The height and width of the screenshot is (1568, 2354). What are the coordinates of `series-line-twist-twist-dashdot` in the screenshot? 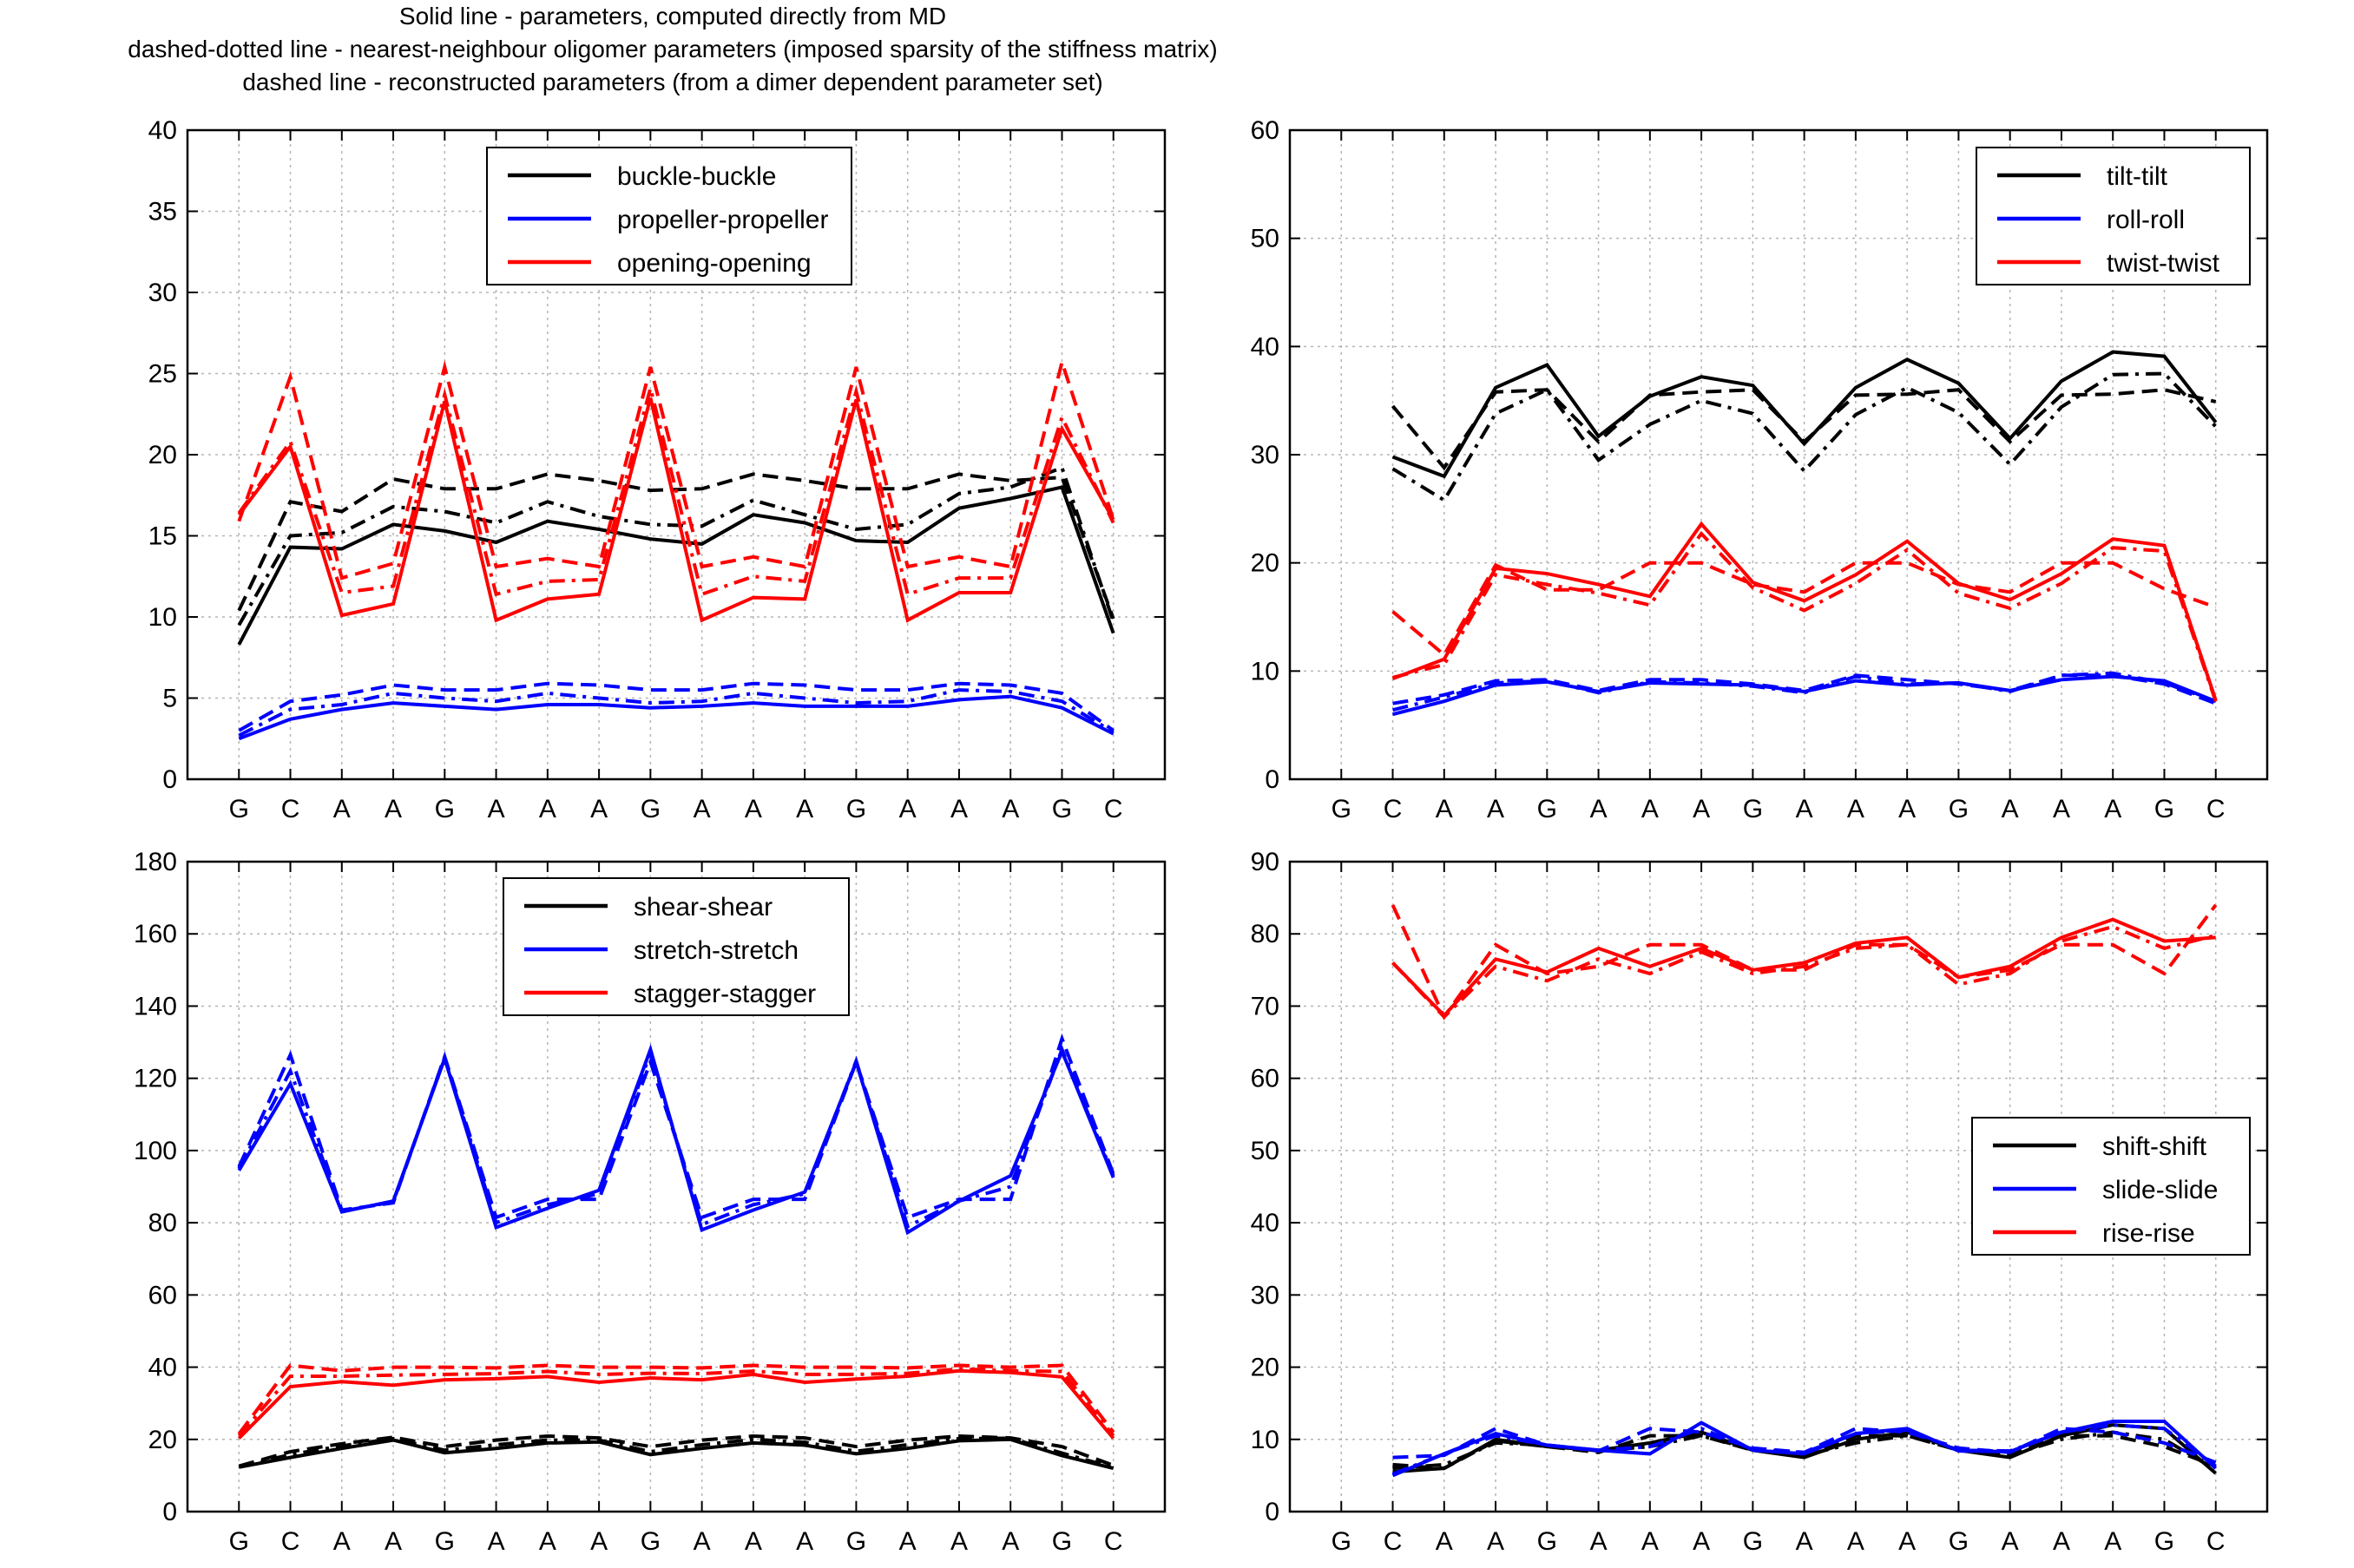 It's located at (1805, 616).